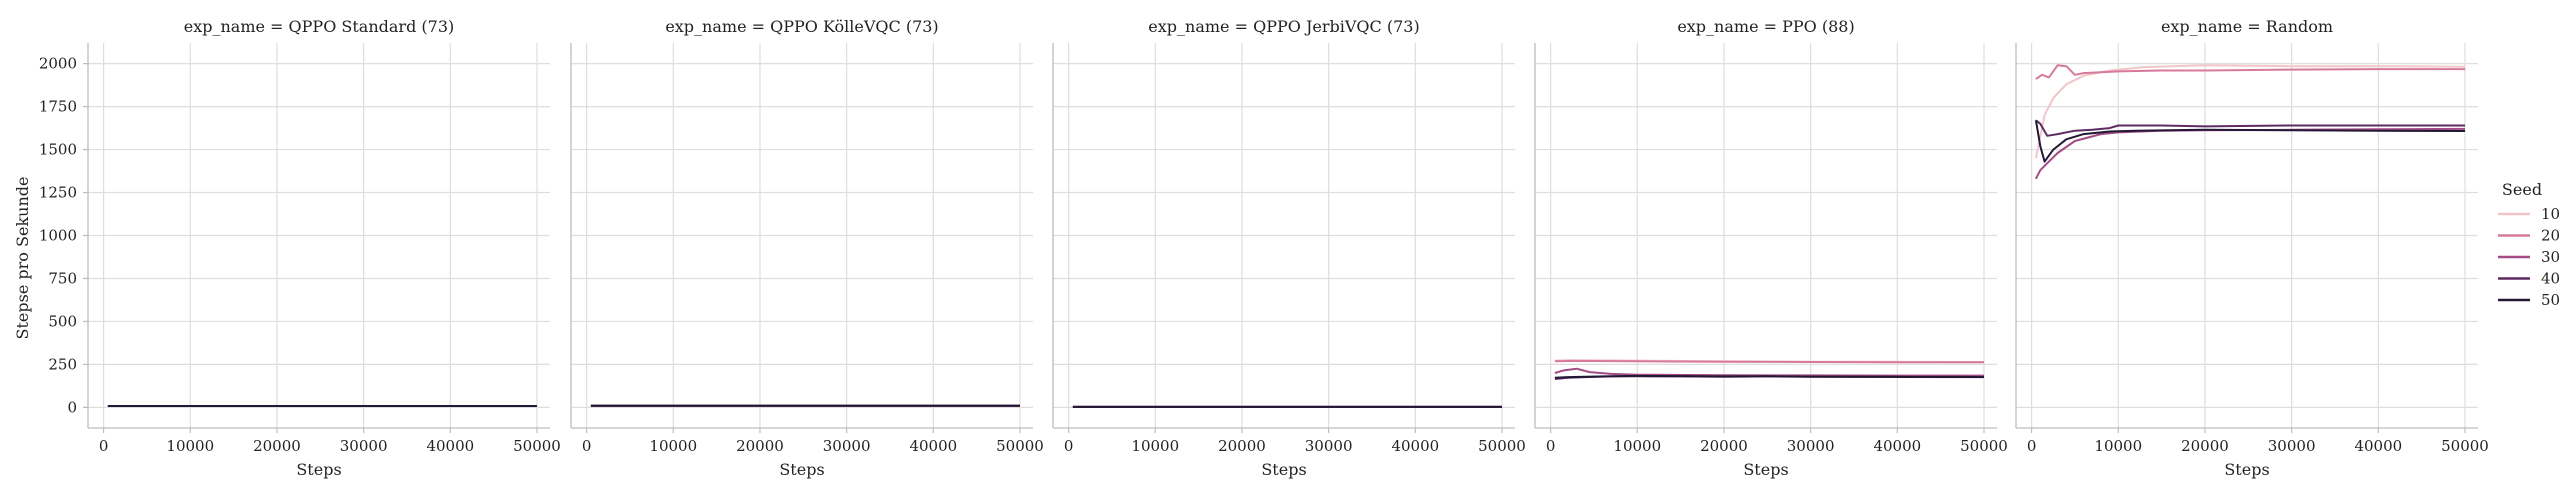 This screenshot has height=504, width=2576. Describe the element at coordinates (1283, 26) in the screenshot. I see `panel-title: exp_name = QPPO JerbiVQC (73)` at that location.